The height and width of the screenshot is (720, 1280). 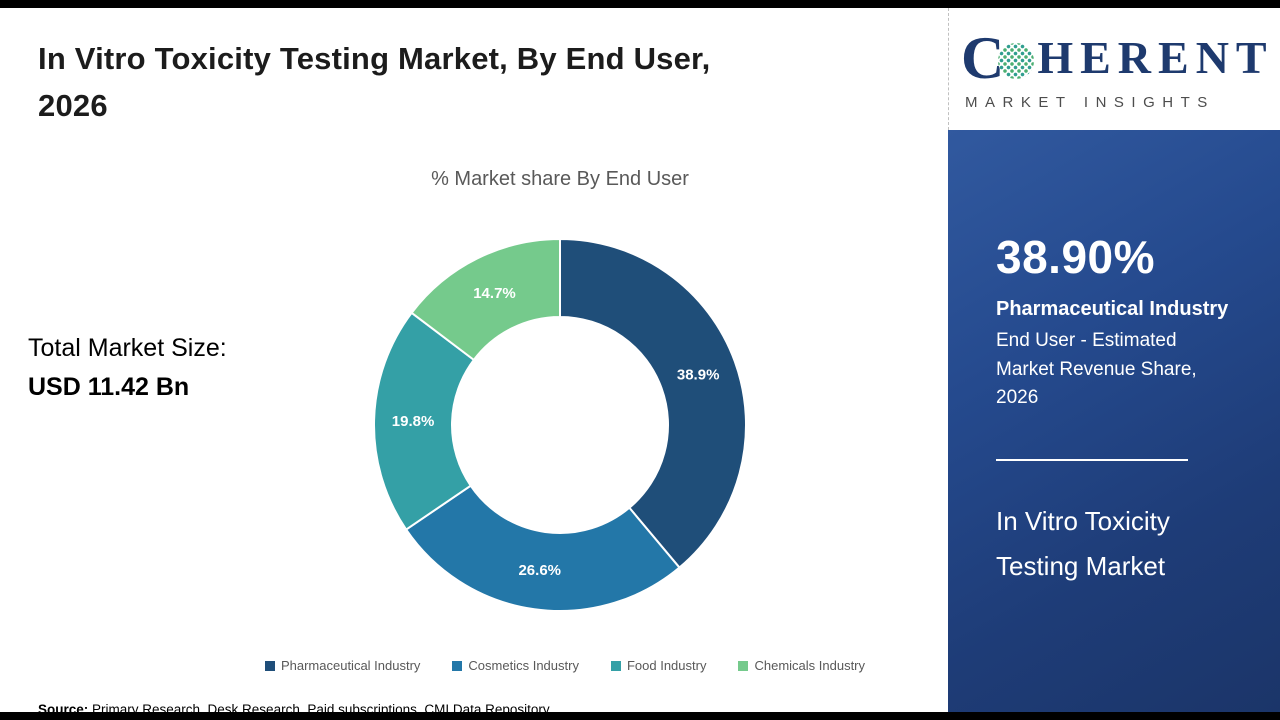 I want to click on brand-subtitle: MARKET INSIGHTS, so click(x=1090, y=102).